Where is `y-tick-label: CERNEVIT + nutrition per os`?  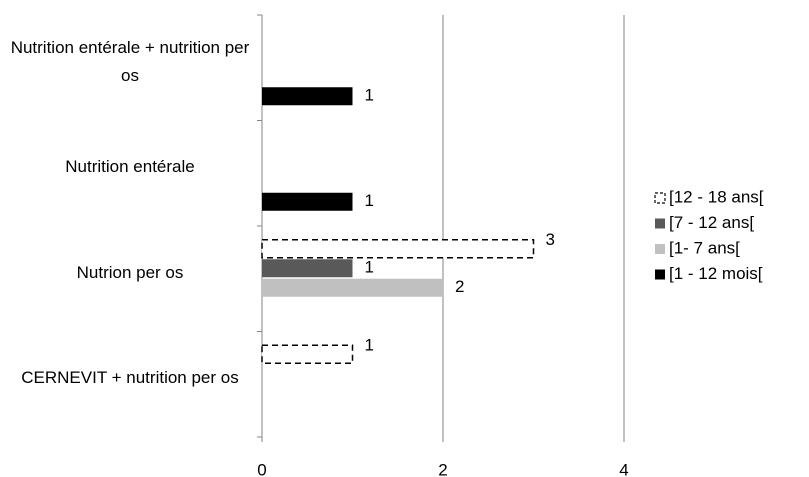
y-tick-label: CERNEVIT + nutrition per os is located at coordinates (130, 378).